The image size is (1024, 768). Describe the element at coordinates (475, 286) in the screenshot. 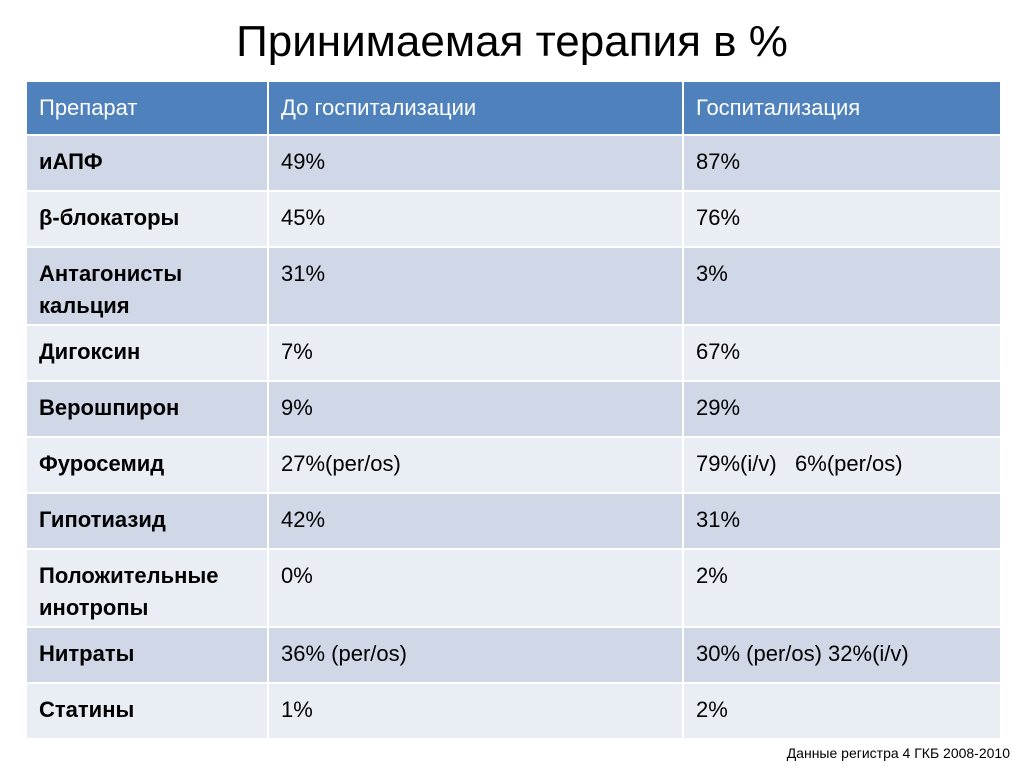

I see `before-cell: 31%` at that location.